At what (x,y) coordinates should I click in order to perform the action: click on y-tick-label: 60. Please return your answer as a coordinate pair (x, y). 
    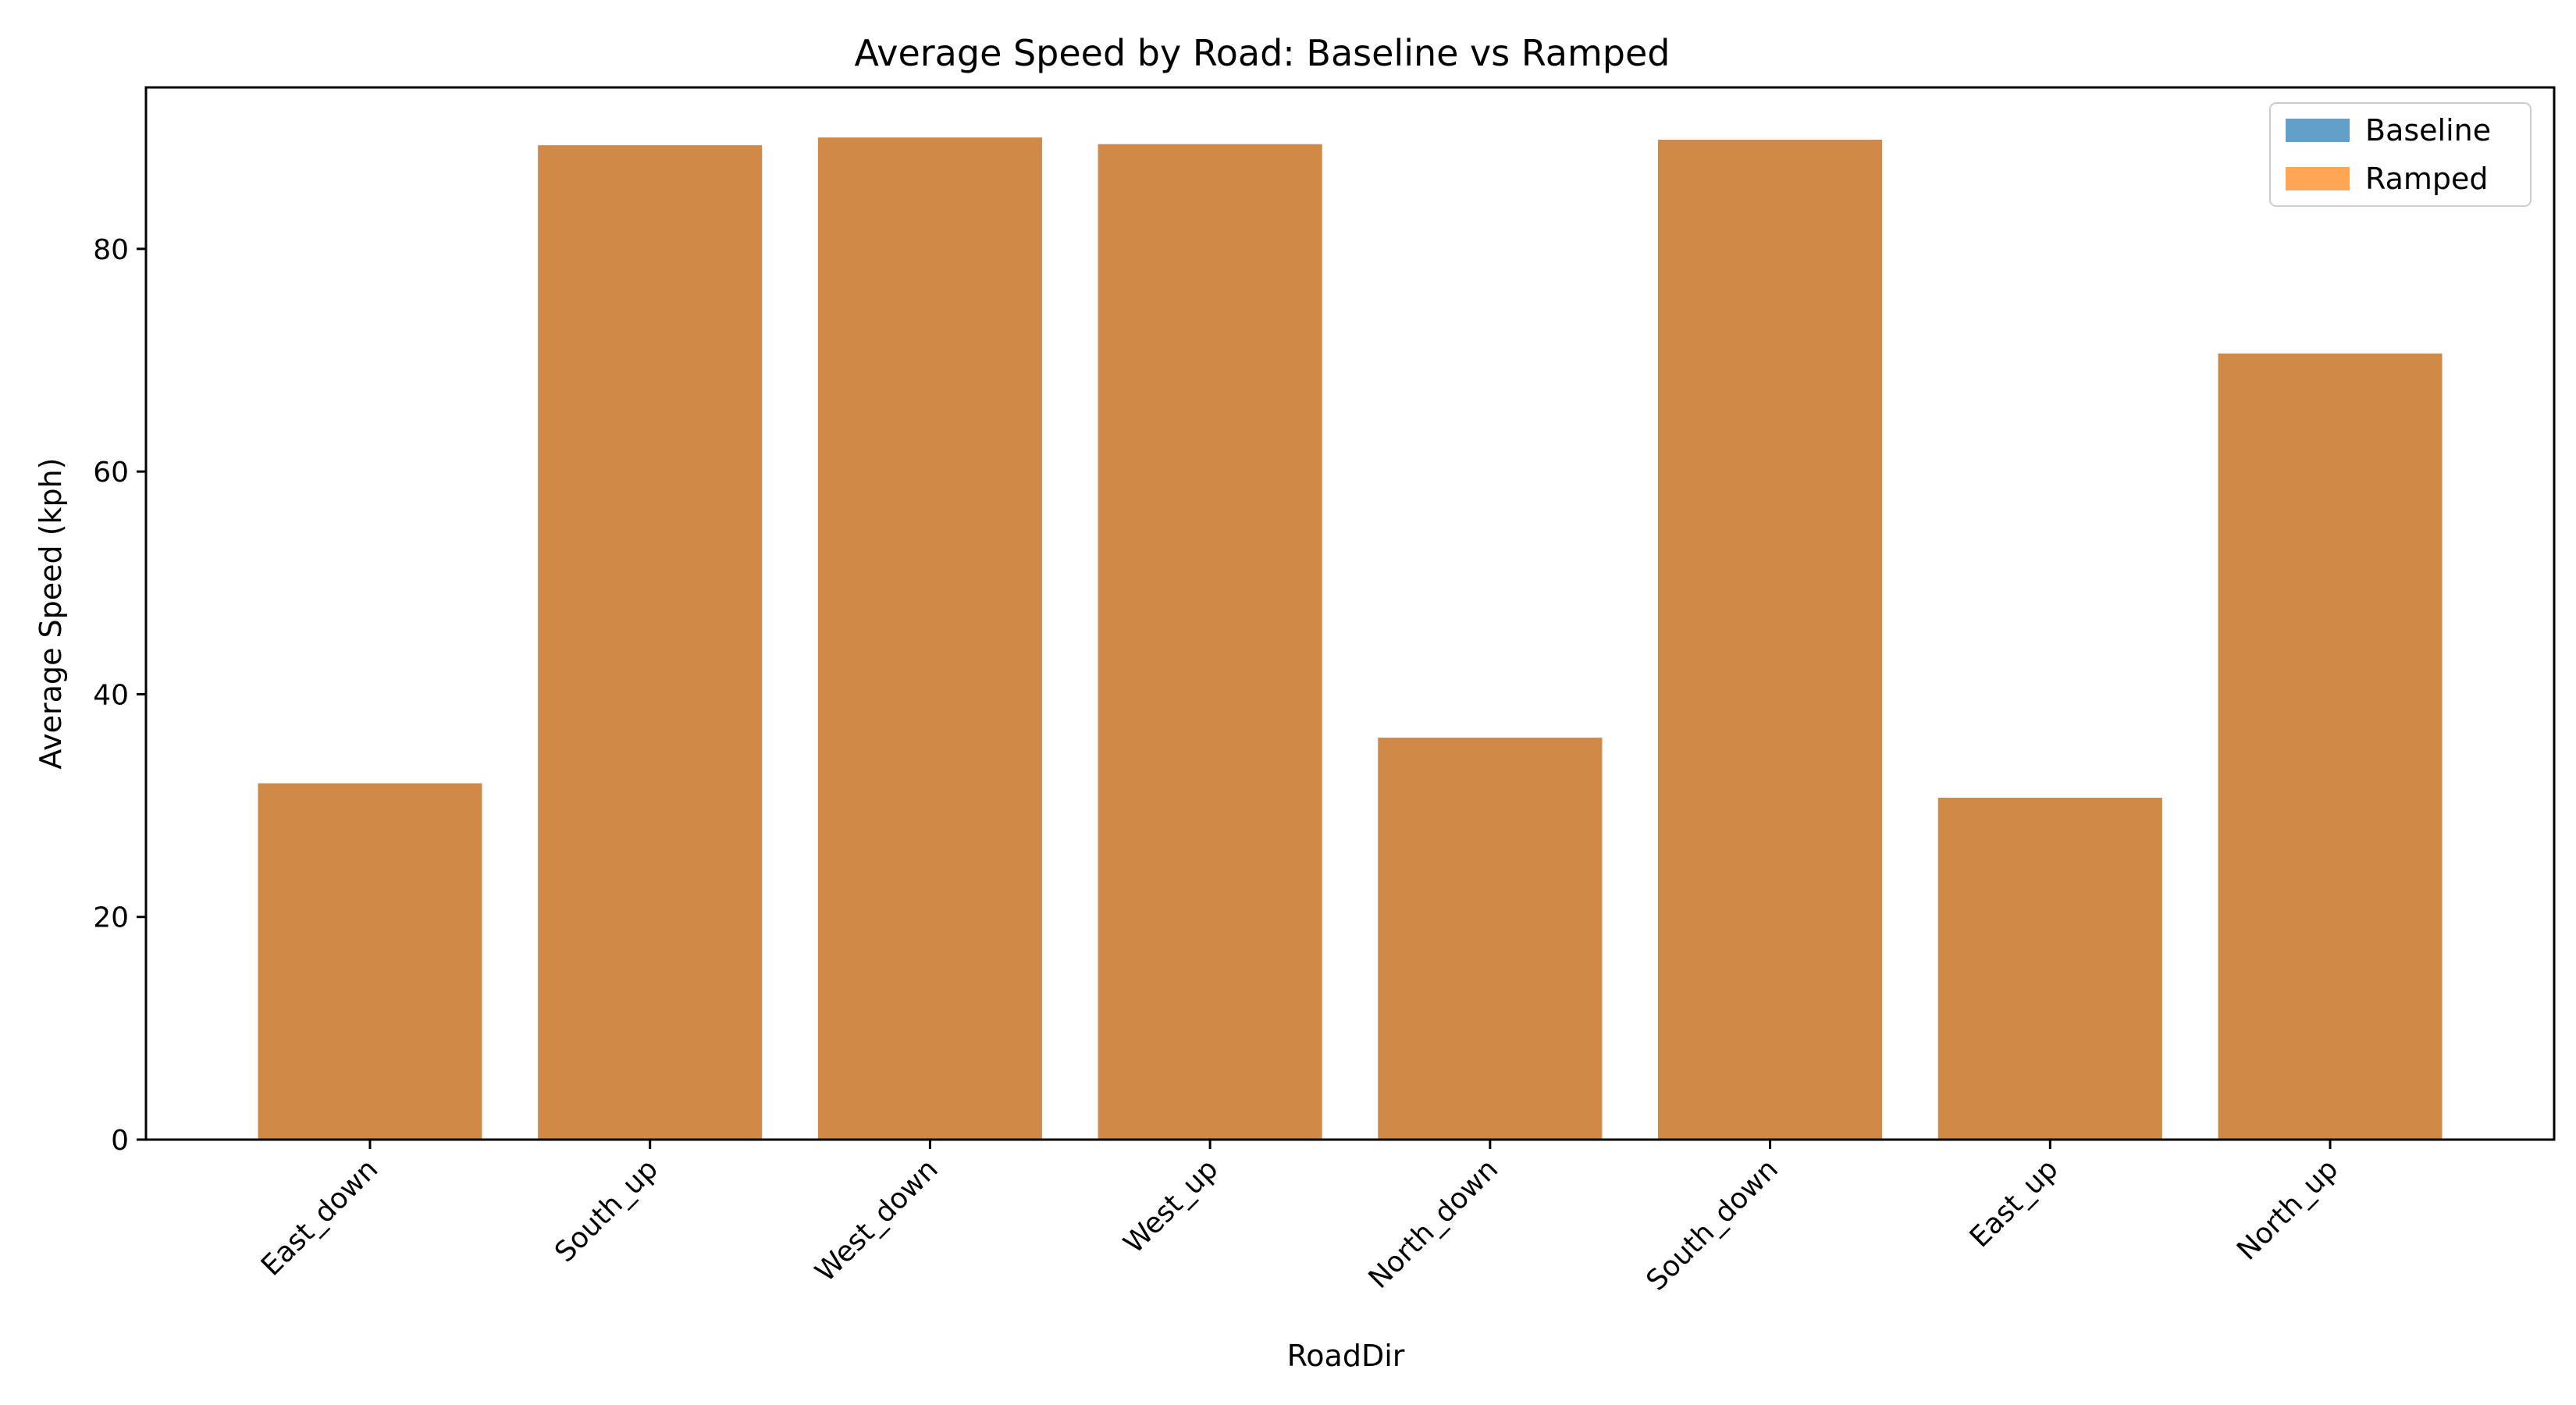
    Looking at the image, I should click on (111, 473).